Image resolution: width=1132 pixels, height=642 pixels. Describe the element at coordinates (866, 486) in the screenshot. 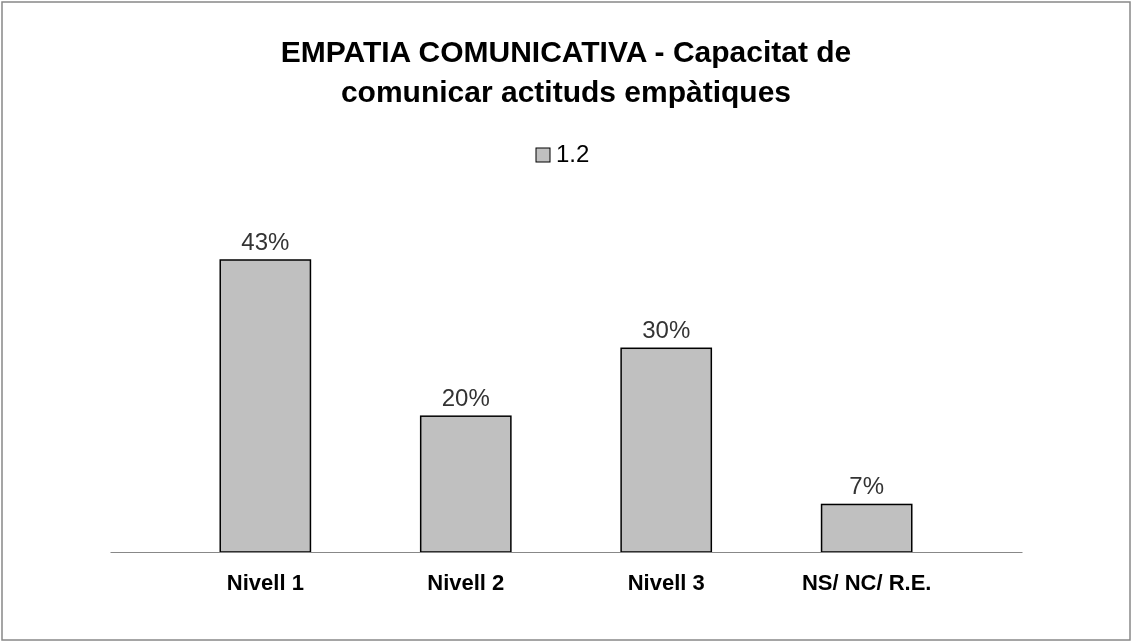

I see `data-label: 7%` at that location.